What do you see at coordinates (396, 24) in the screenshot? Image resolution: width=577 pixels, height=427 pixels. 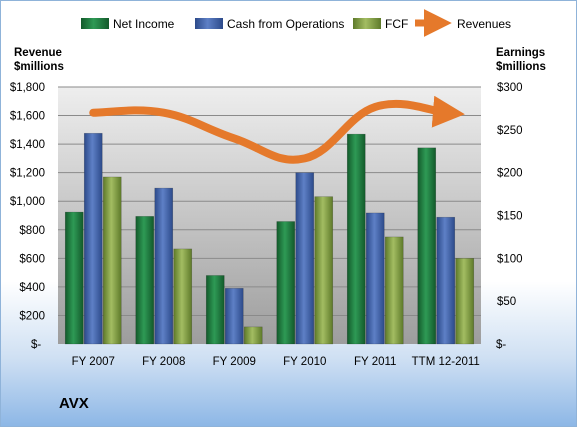 I see `legend-label-fcf: FCF` at bounding box center [396, 24].